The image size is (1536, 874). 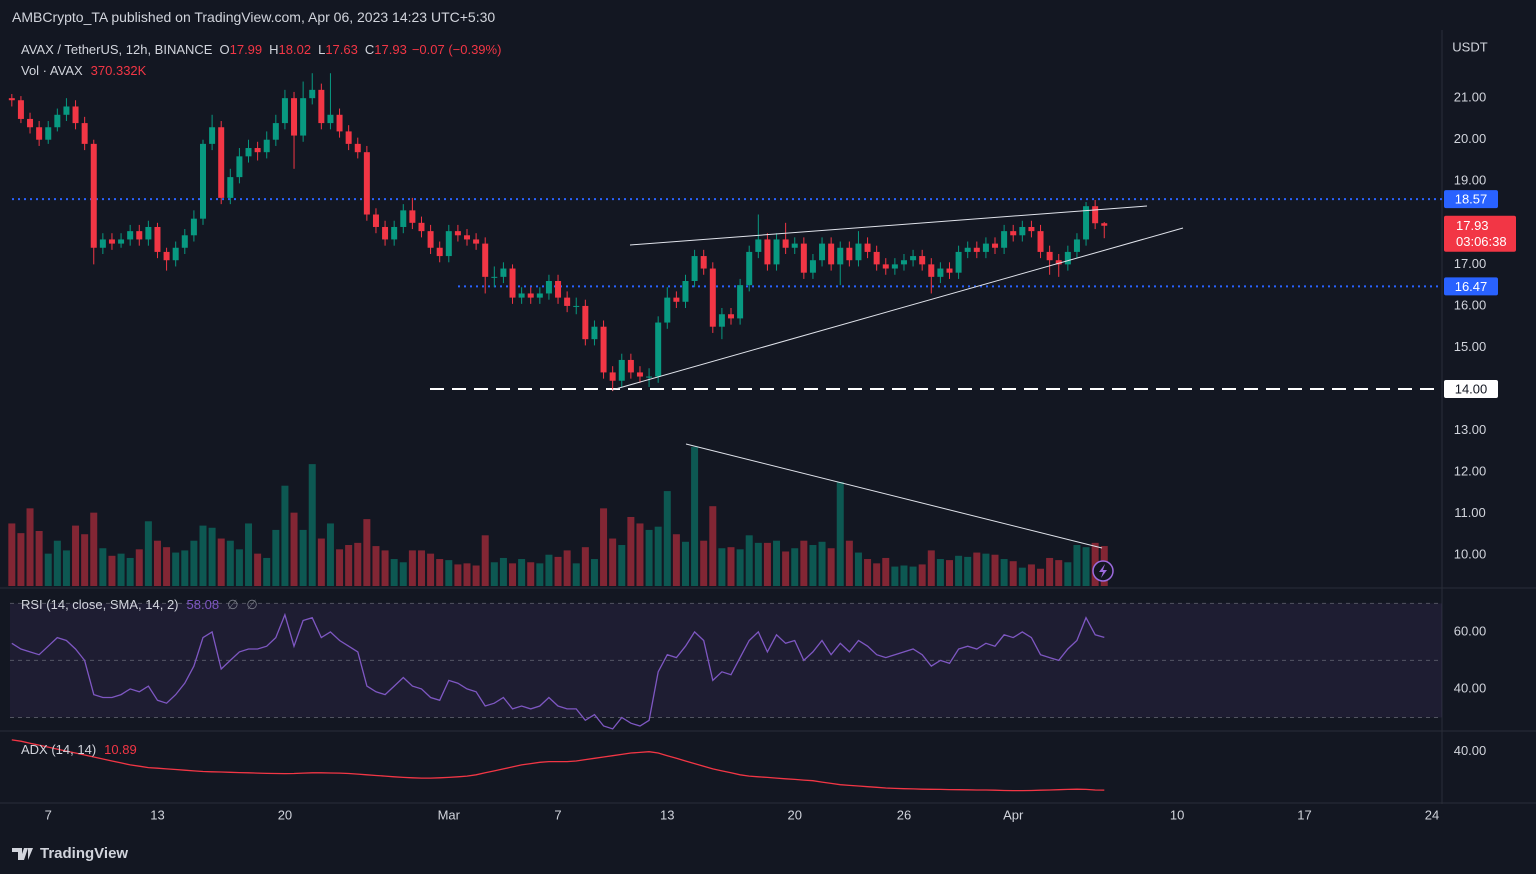 What do you see at coordinates (117, 49) in the screenshot?
I see `symbol: AVAX / TetherUS, 12h, BINANCE` at bounding box center [117, 49].